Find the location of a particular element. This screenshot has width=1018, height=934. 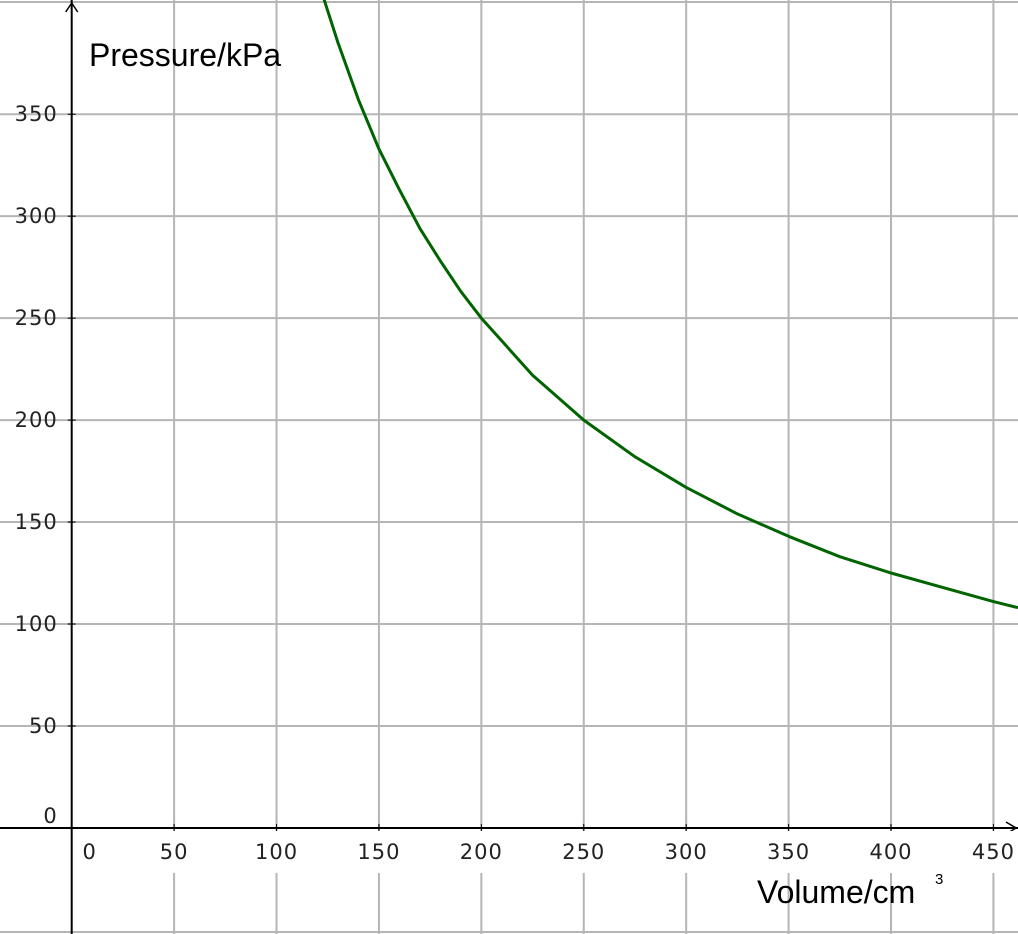

y-axis-arrow is located at coordinates (72, 7).